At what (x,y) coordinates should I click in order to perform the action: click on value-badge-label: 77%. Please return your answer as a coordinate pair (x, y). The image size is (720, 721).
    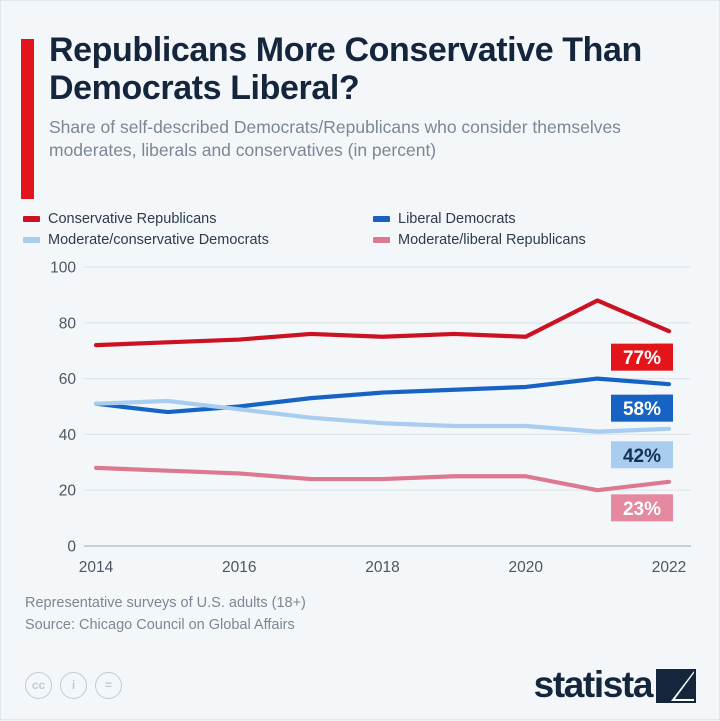
    Looking at the image, I should click on (642, 358).